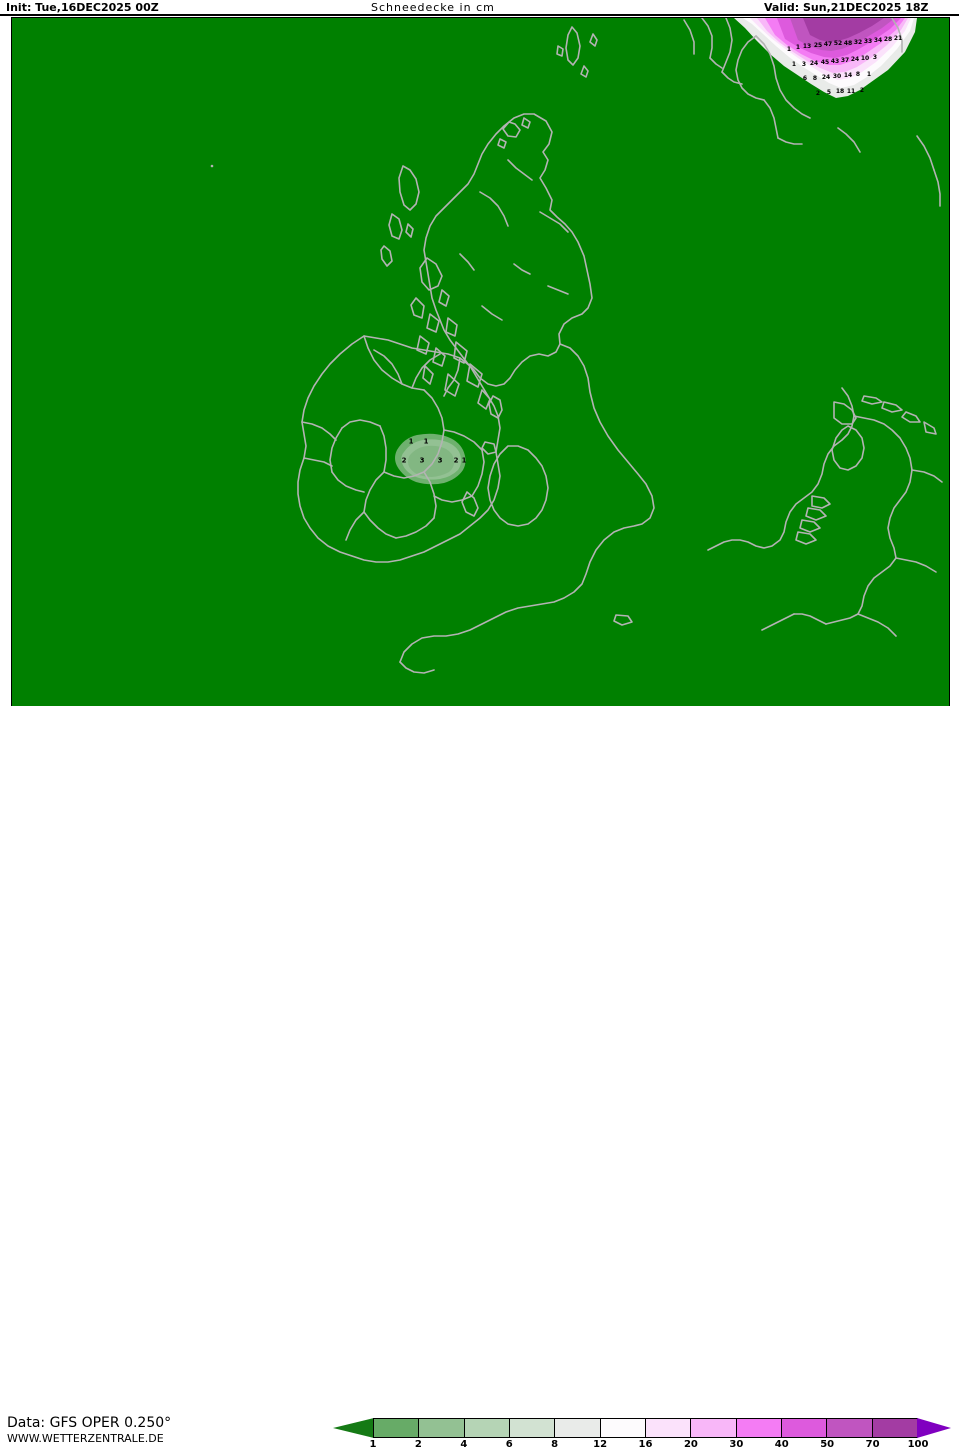 The width and height of the screenshot is (959, 1453). I want to click on station-value: 14, so click(848, 75).